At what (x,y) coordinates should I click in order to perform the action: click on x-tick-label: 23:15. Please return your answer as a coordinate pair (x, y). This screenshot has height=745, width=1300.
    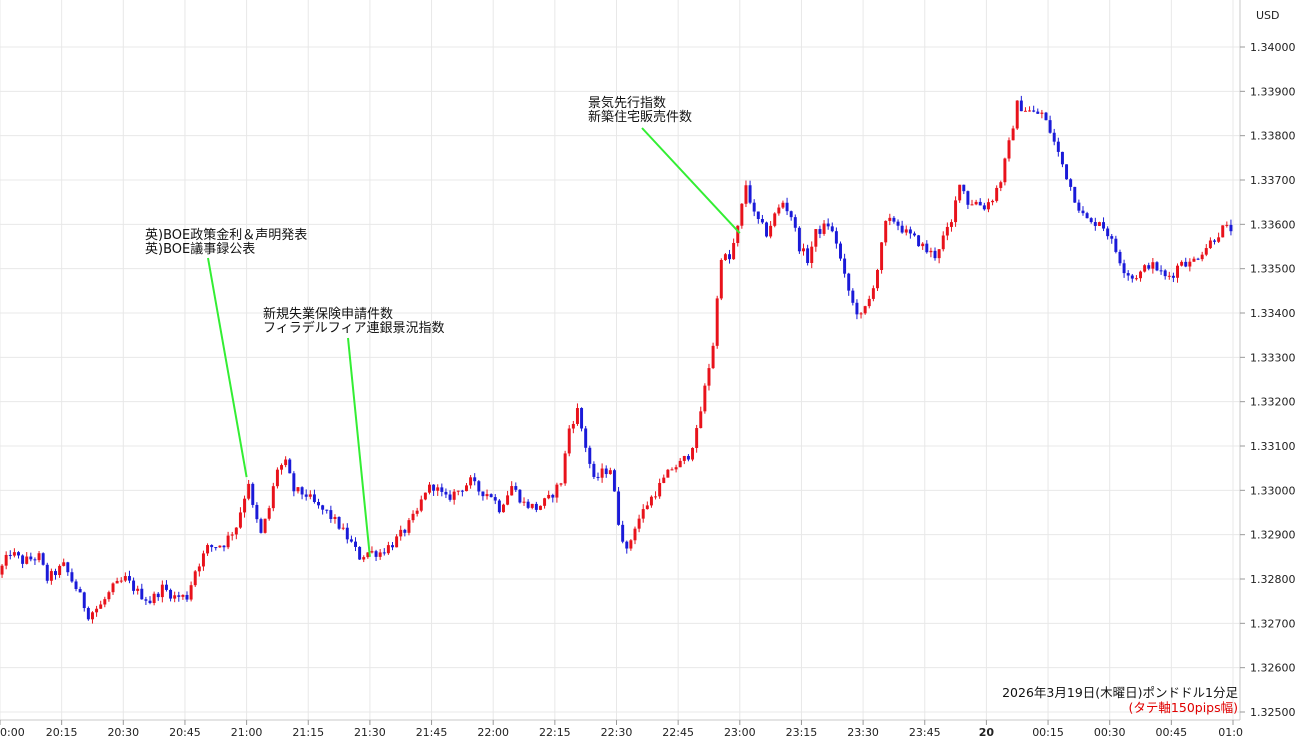
    Looking at the image, I should click on (802, 732).